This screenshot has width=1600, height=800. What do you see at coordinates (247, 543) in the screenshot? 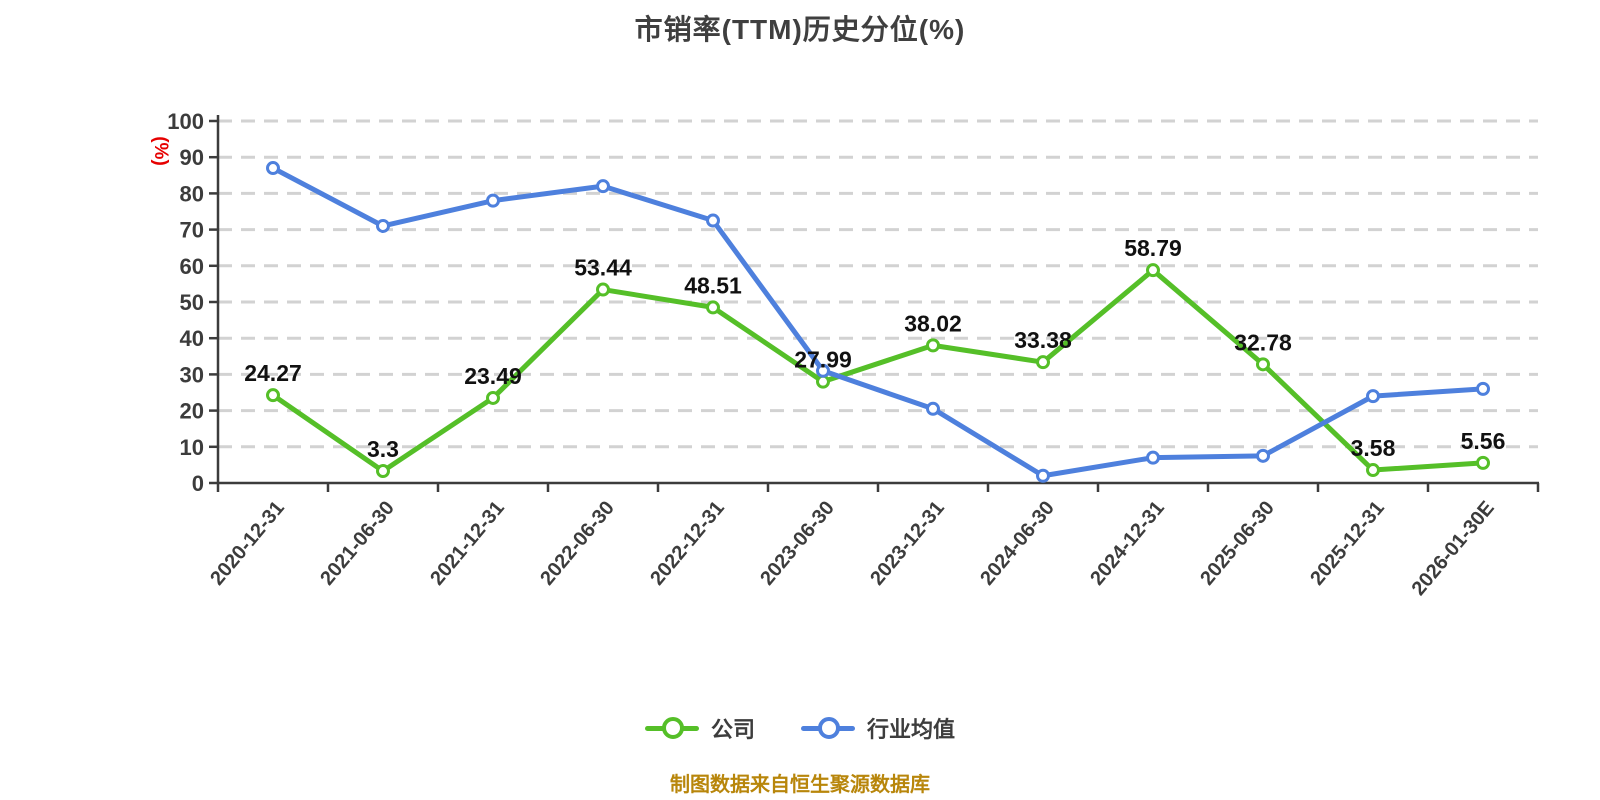
I see `x-axis-label: 2020-12-31` at bounding box center [247, 543].